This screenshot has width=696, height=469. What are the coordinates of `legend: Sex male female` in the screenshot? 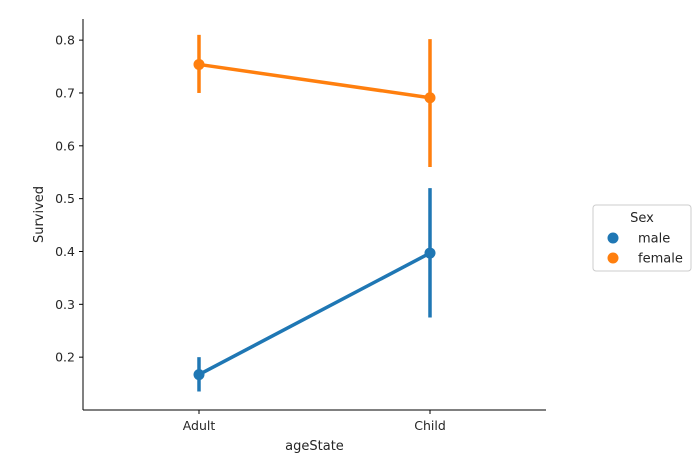 It's located at (642, 238).